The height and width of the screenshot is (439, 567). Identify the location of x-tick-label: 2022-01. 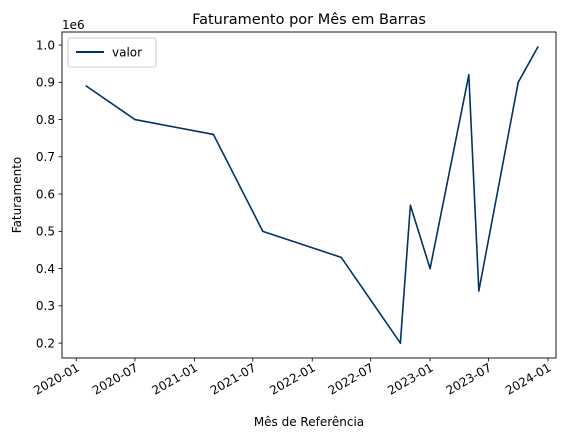
(292, 378).